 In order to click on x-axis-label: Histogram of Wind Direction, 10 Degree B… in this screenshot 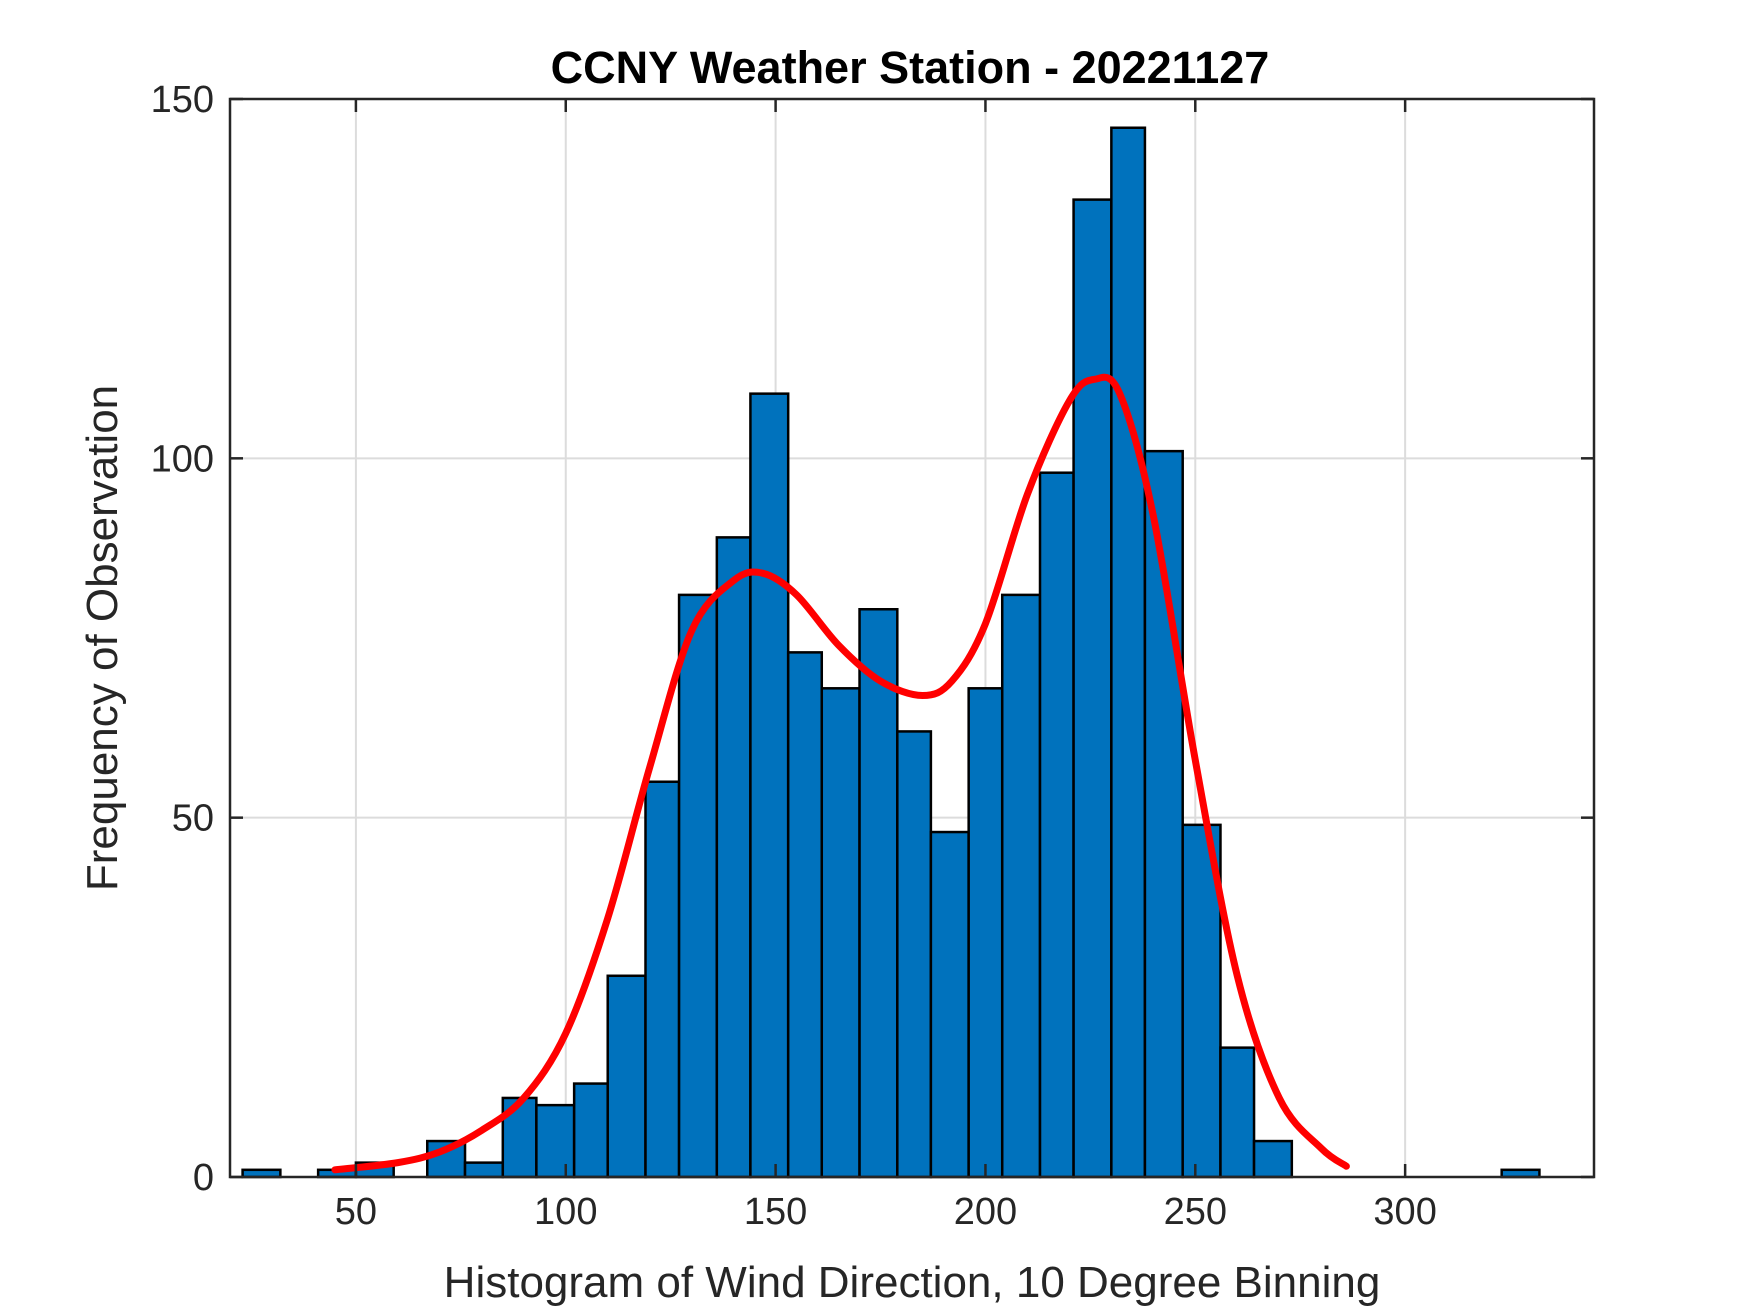, I will do `click(912, 1282)`.